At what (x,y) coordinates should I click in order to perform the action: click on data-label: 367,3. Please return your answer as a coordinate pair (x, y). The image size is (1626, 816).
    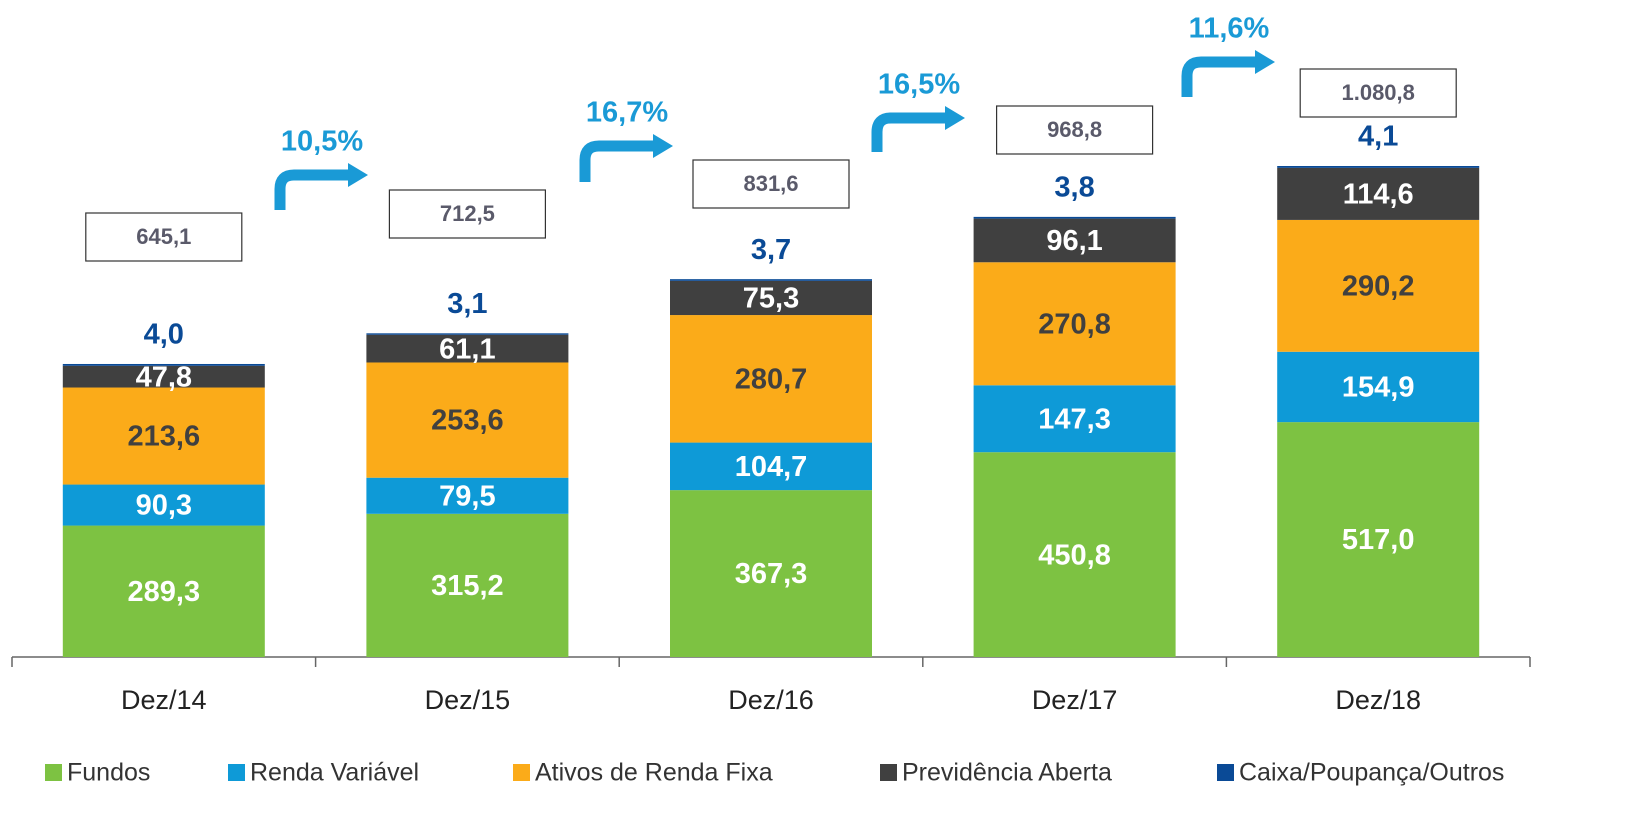
    Looking at the image, I should click on (771, 574).